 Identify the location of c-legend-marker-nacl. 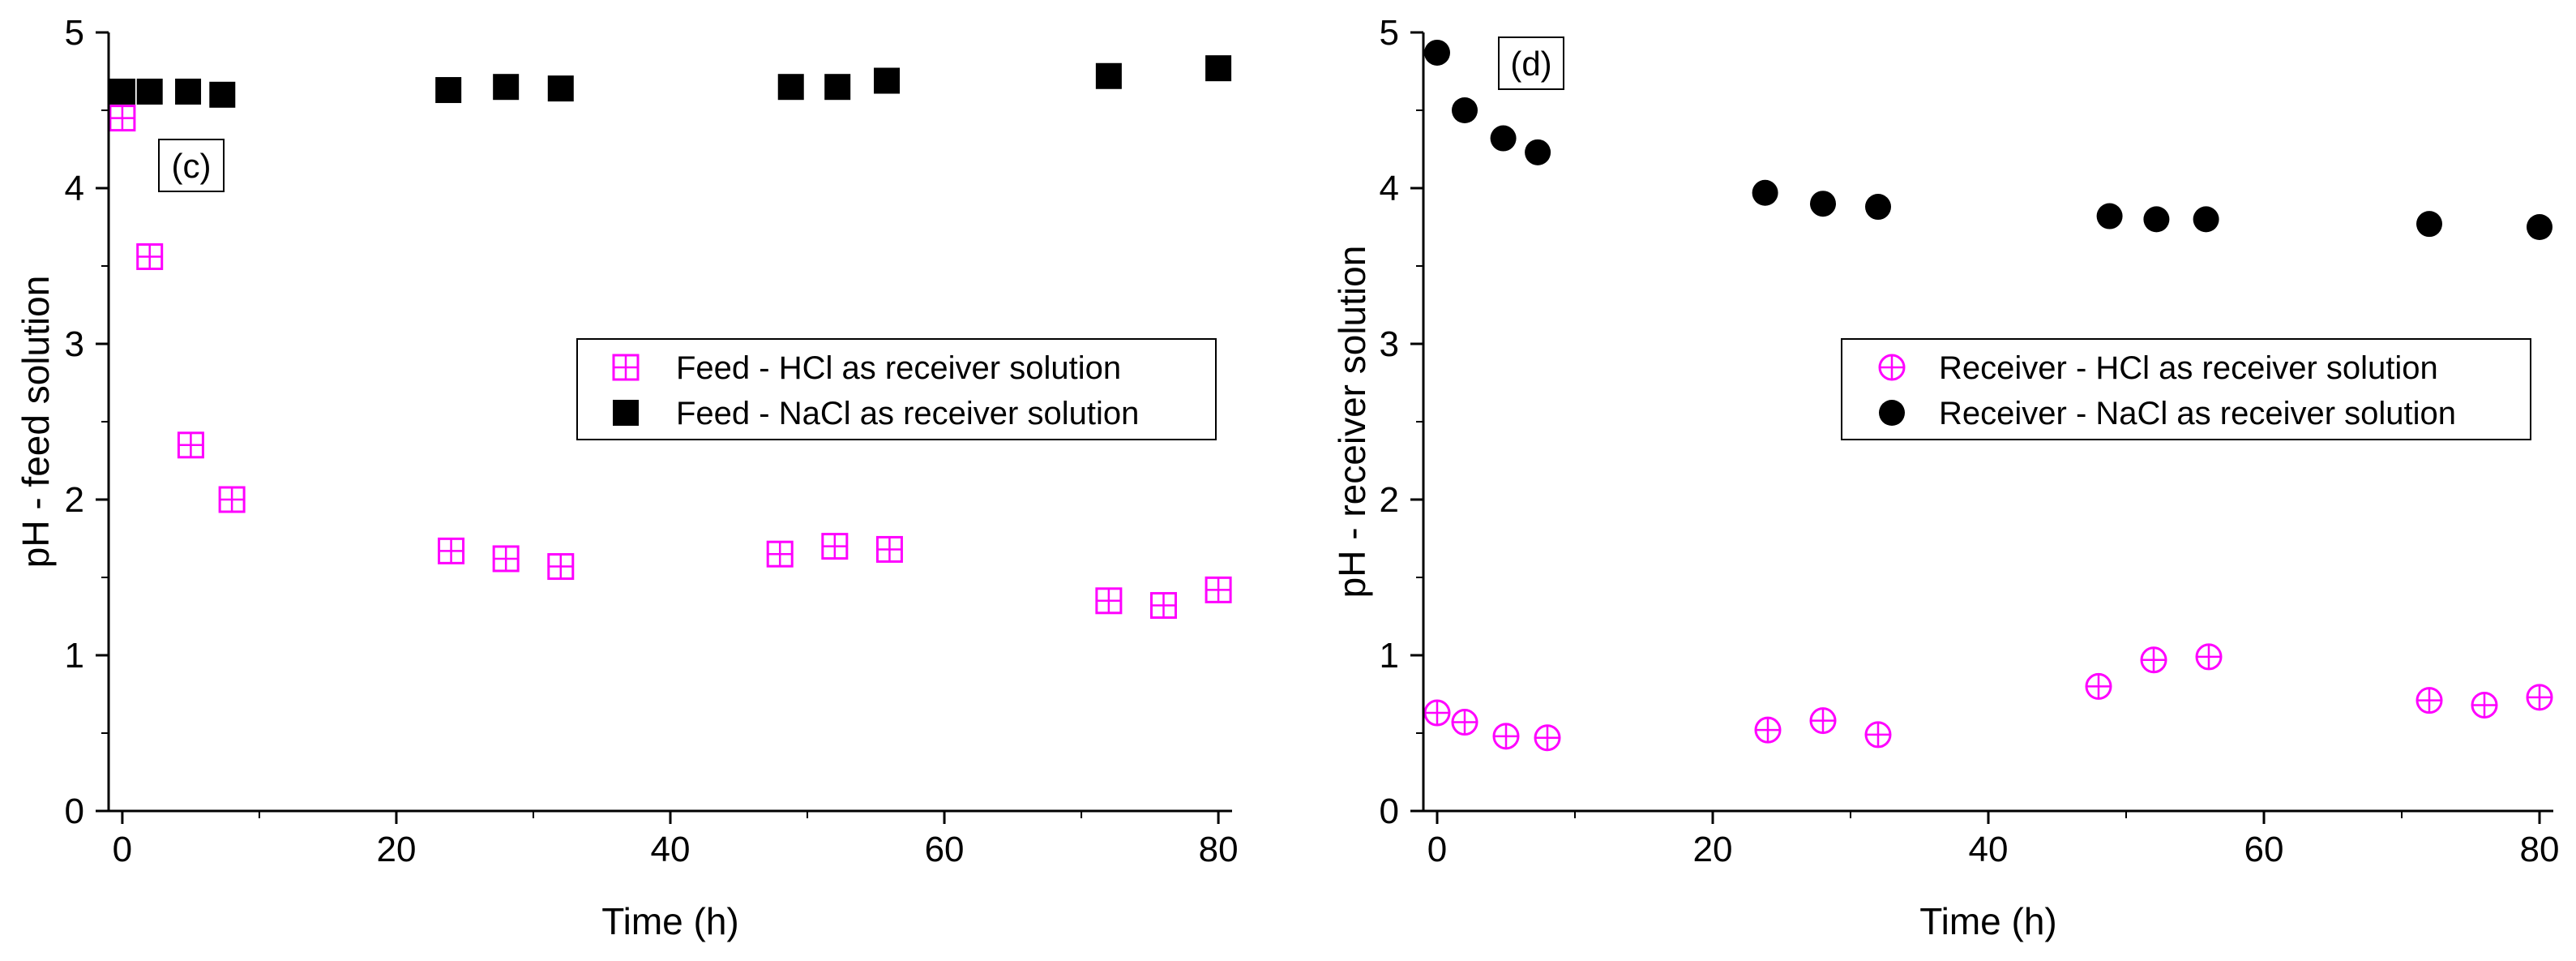
(626, 413).